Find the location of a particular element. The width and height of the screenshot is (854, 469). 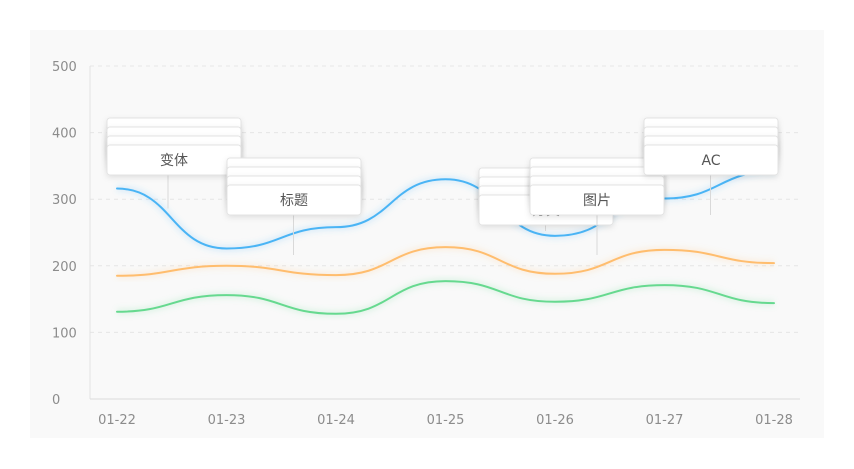

annotation-card: 图片 is located at coordinates (597, 206).